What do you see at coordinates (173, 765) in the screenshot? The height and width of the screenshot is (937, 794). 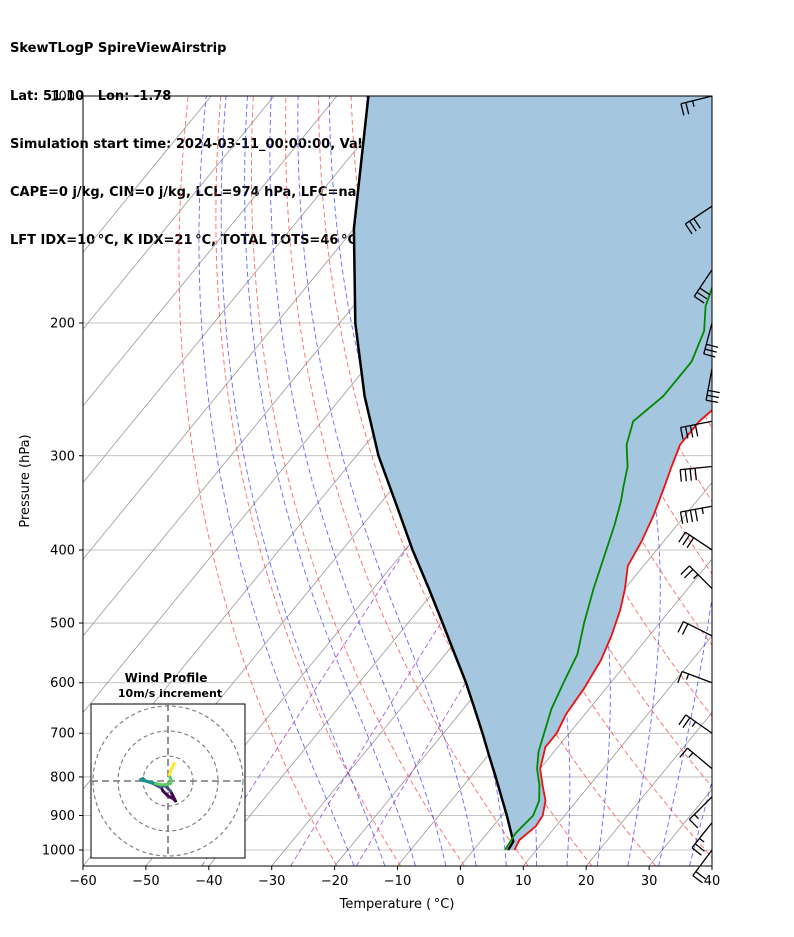 I see `hodograph-trace-segment` at bounding box center [173, 765].